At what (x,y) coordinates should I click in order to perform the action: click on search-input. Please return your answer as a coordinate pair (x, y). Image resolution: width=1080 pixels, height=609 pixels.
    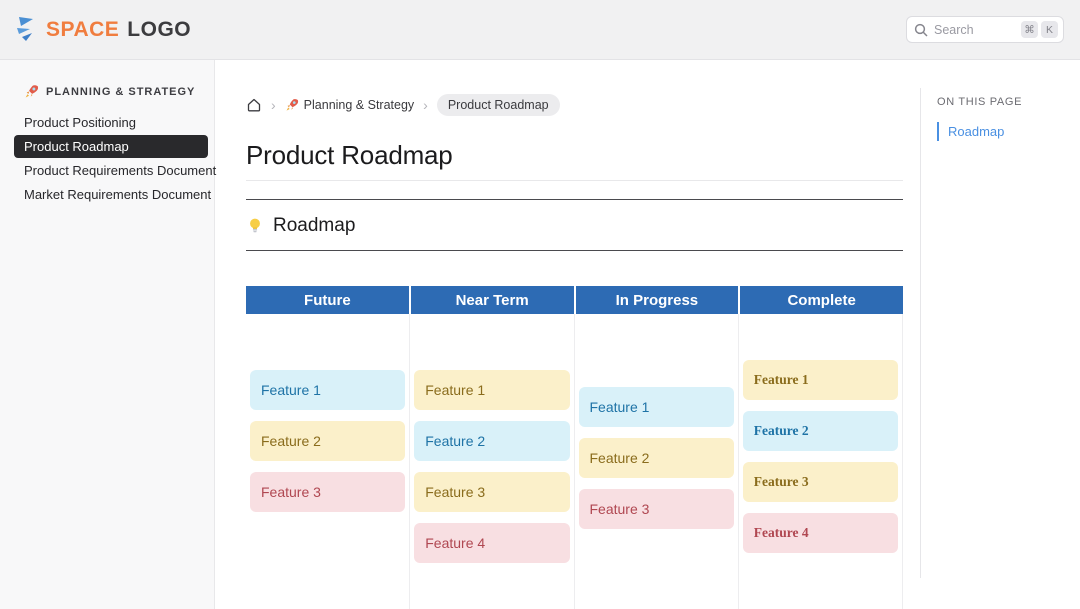
    Looking at the image, I should click on (976, 29).